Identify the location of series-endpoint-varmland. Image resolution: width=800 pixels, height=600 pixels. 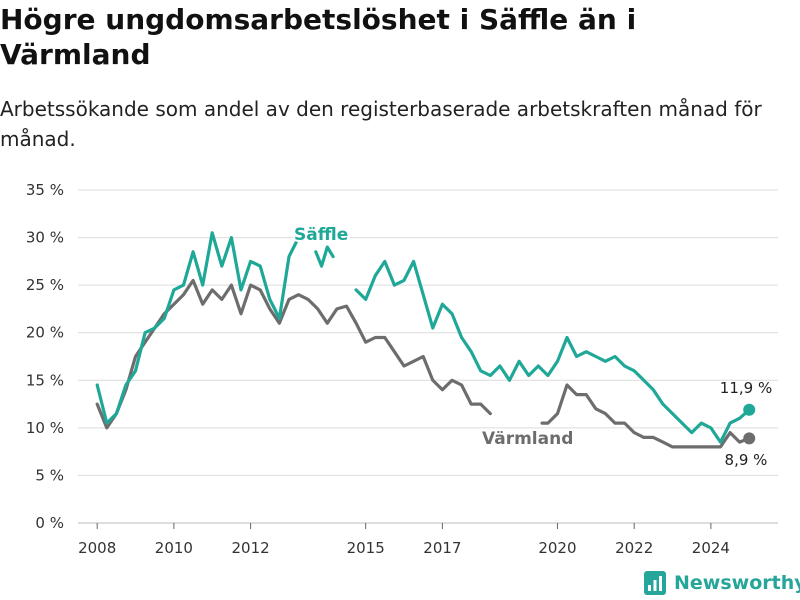
(749, 438).